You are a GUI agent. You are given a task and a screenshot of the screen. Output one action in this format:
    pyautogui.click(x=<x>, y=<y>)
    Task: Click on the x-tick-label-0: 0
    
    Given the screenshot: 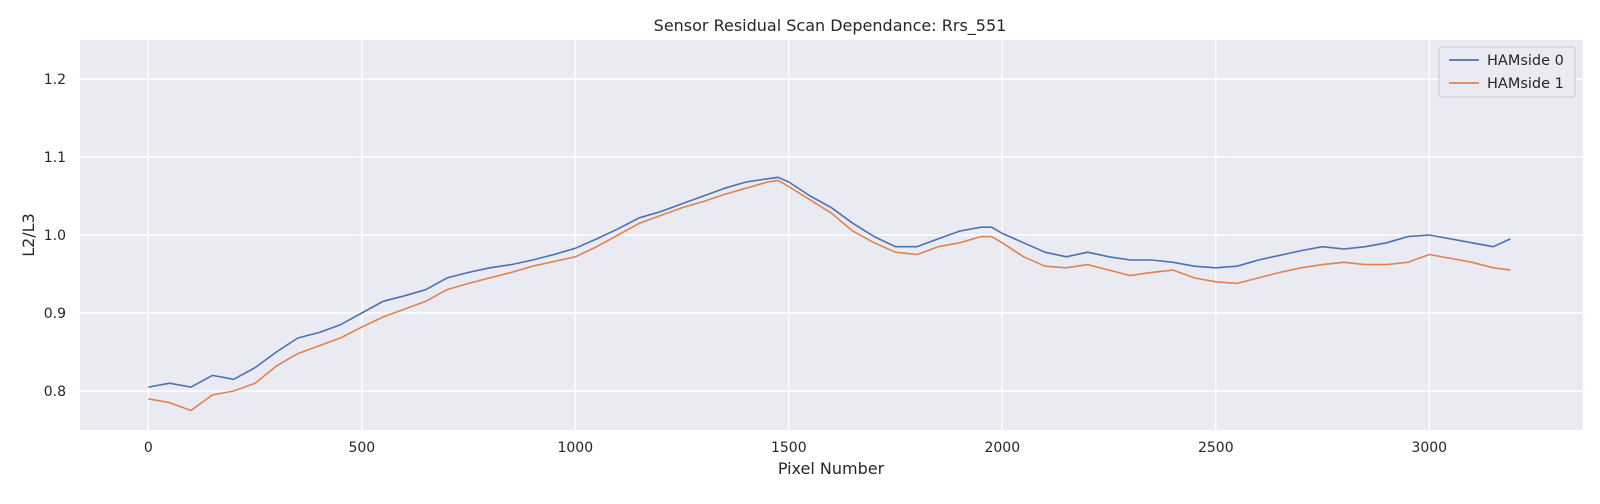 What is the action you would take?
    pyautogui.click(x=148, y=448)
    